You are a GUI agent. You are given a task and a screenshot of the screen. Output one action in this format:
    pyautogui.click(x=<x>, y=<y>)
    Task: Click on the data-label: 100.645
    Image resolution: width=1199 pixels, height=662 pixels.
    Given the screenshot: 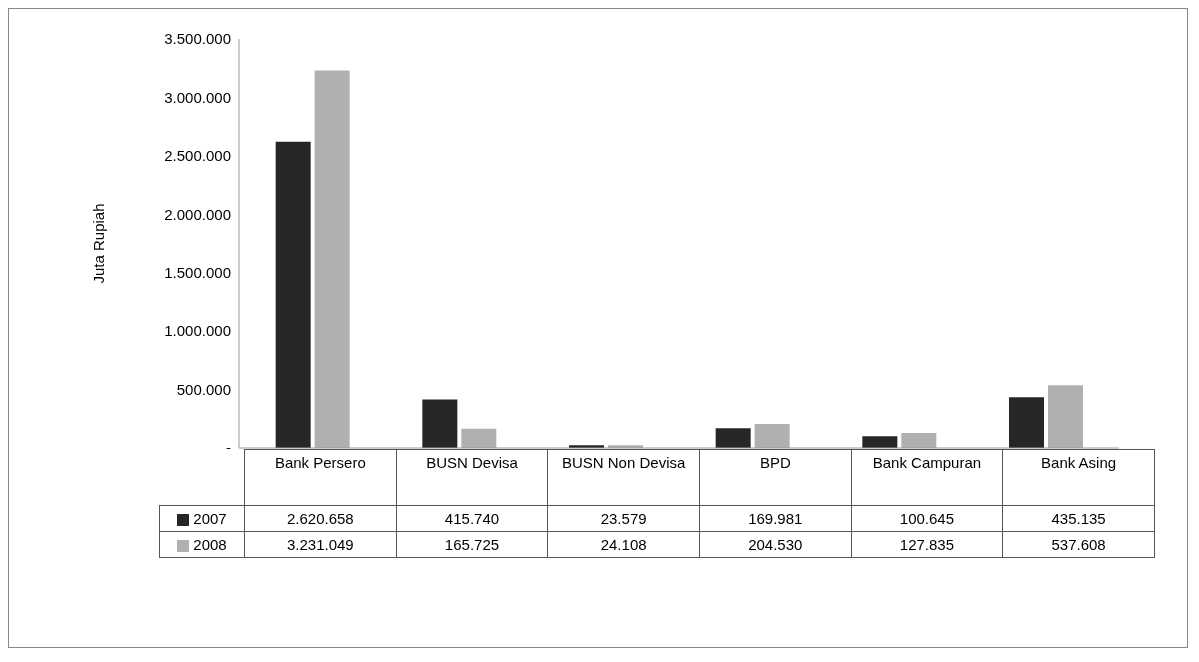 What is the action you would take?
    pyautogui.click(x=927, y=518)
    